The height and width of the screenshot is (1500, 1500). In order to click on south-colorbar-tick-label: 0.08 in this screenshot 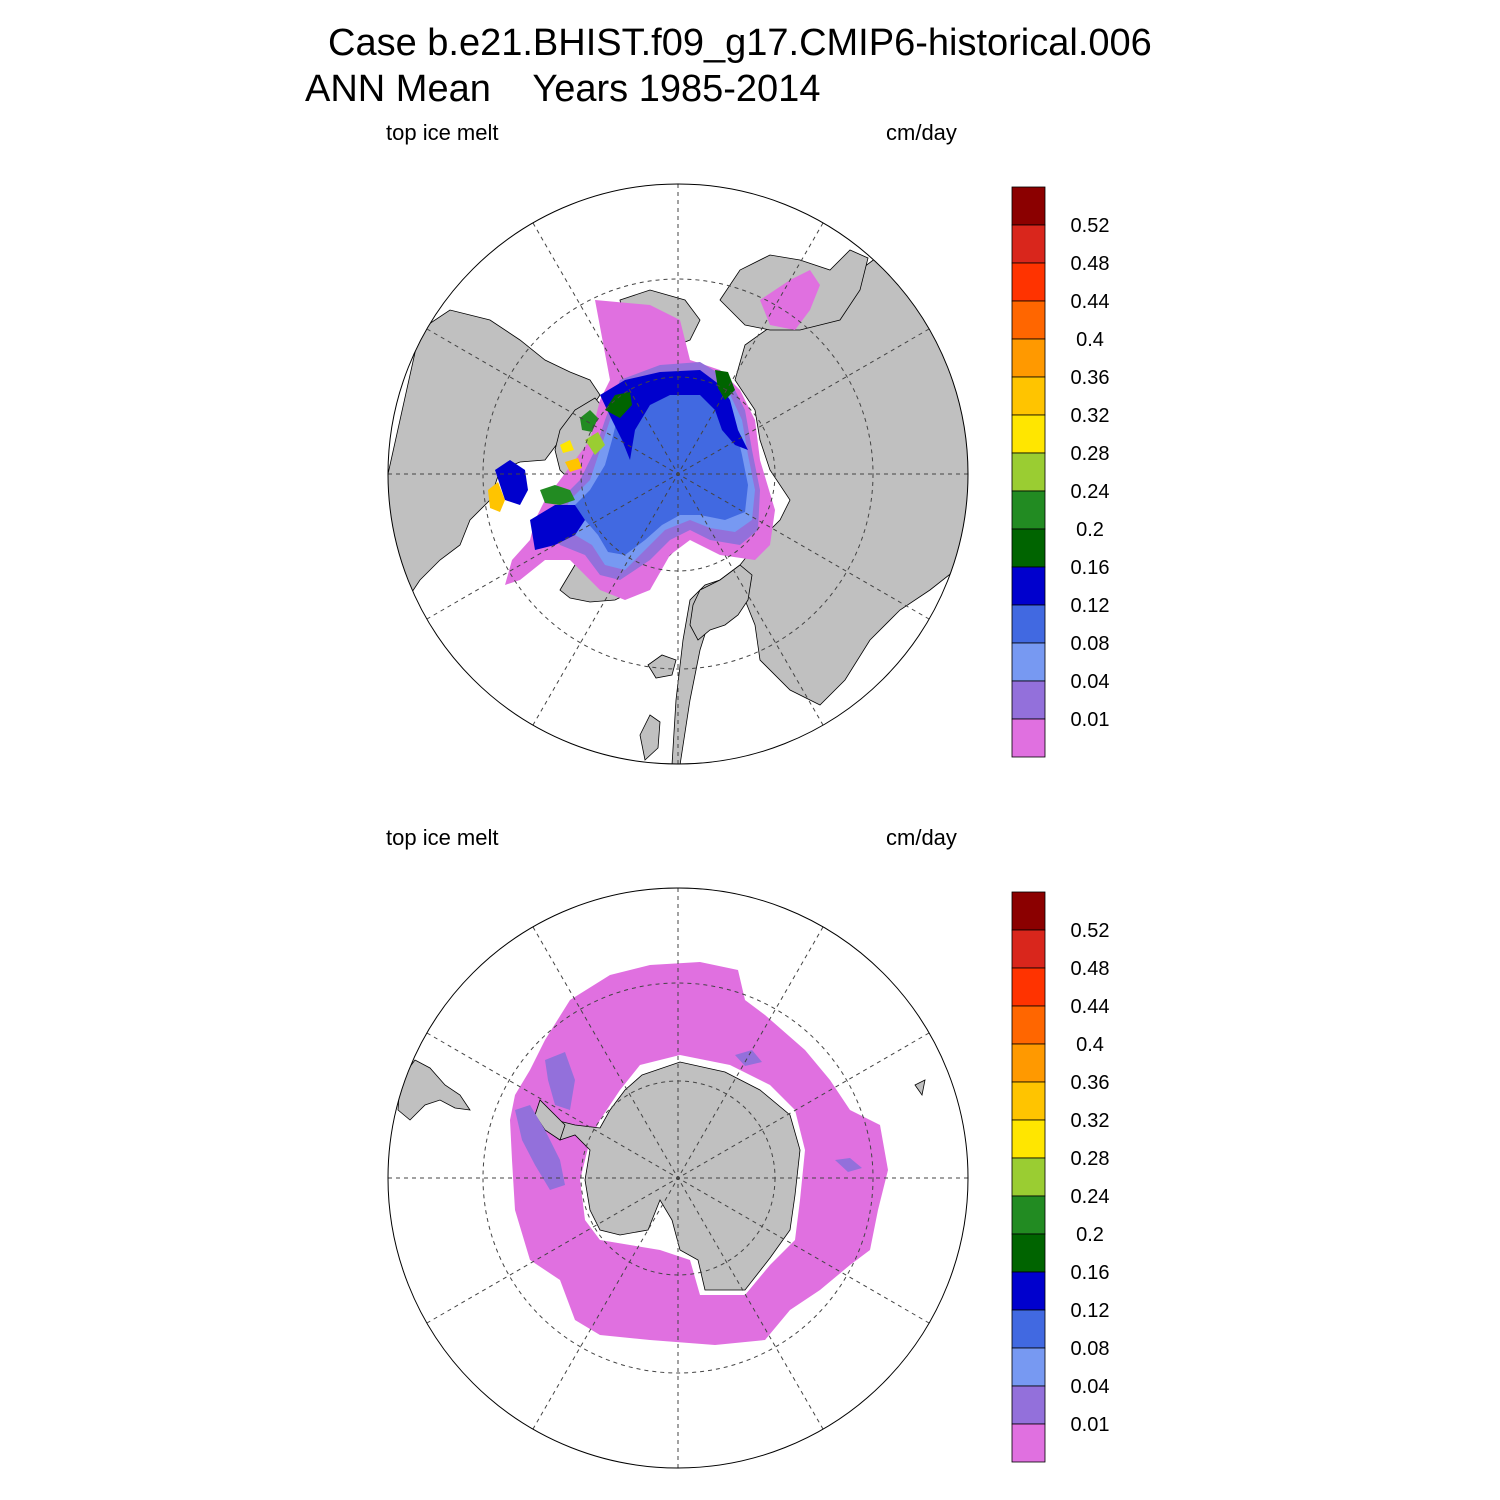, I will do `click(1090, 1349)`.